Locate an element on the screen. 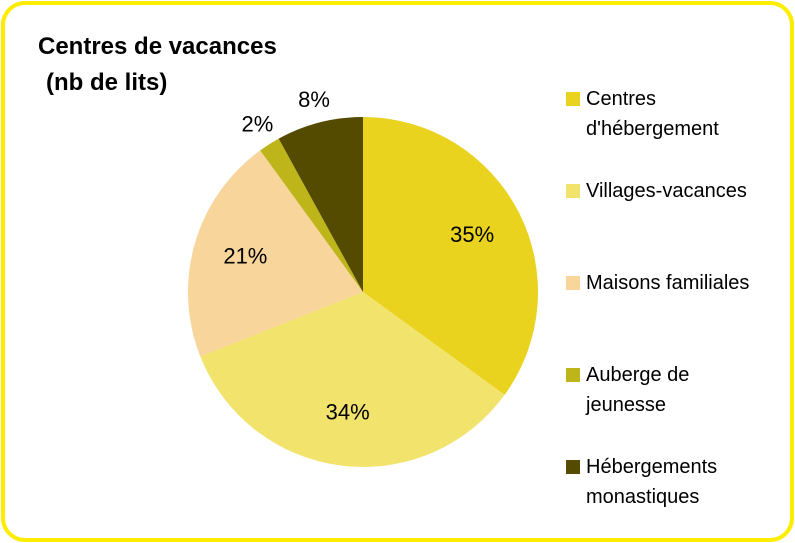  data-label: 8% is located at coordinates (314, 99).